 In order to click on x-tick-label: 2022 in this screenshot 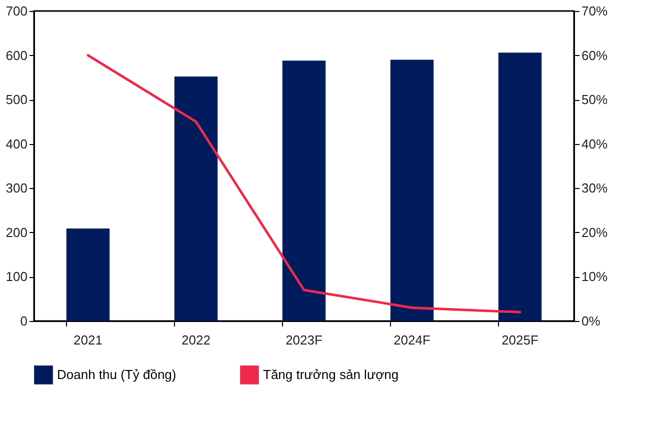, I will do `click(196, 340)`.